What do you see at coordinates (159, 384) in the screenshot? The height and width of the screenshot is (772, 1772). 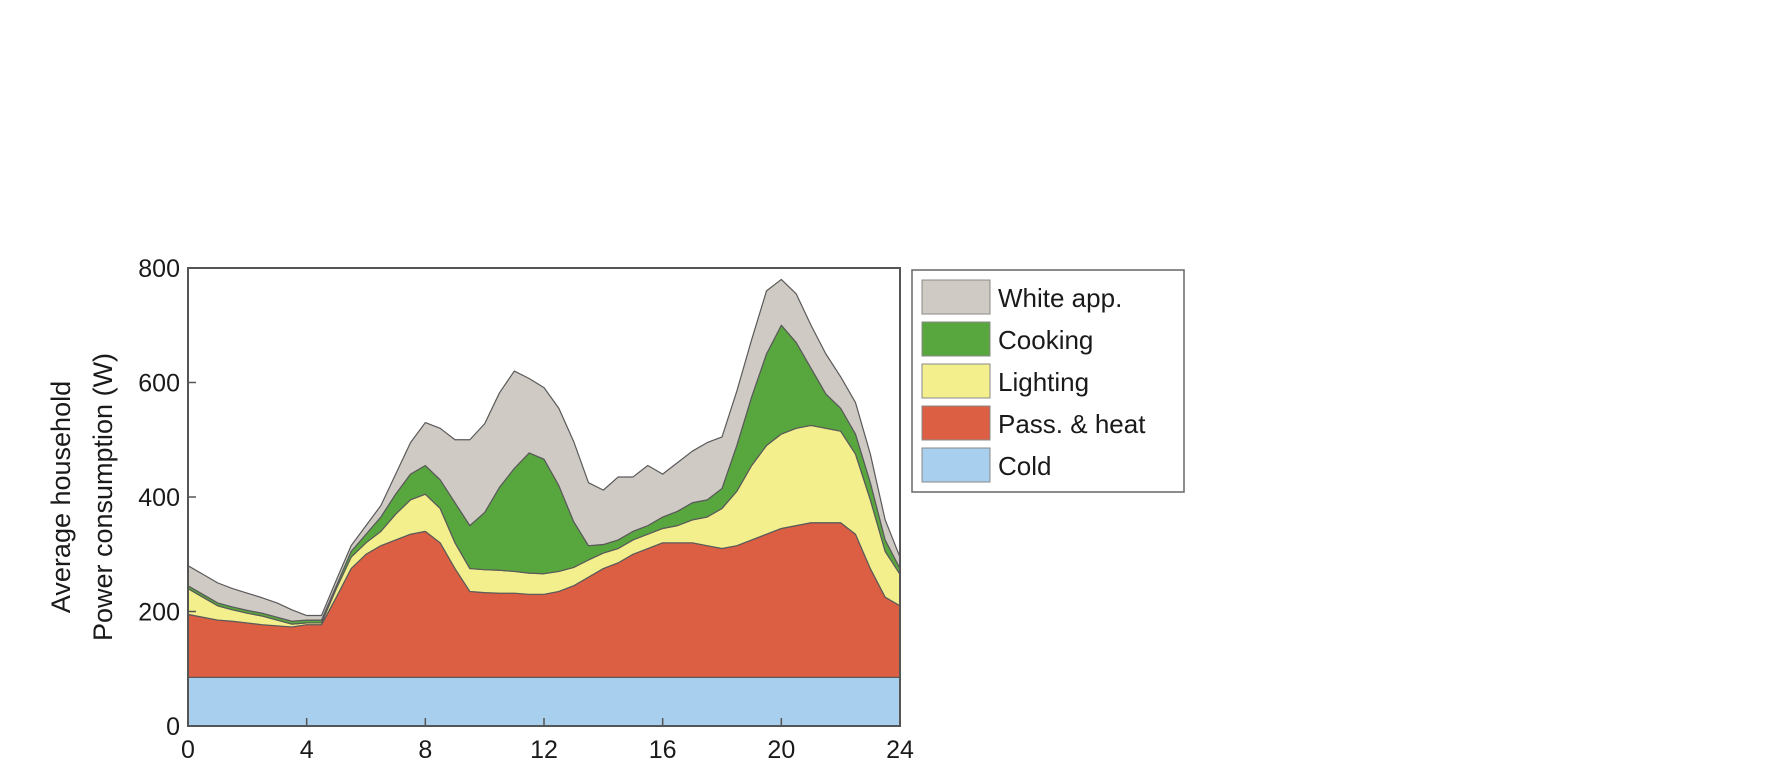 I see `y-tick-label: 600` at bounding box center [159, 384].